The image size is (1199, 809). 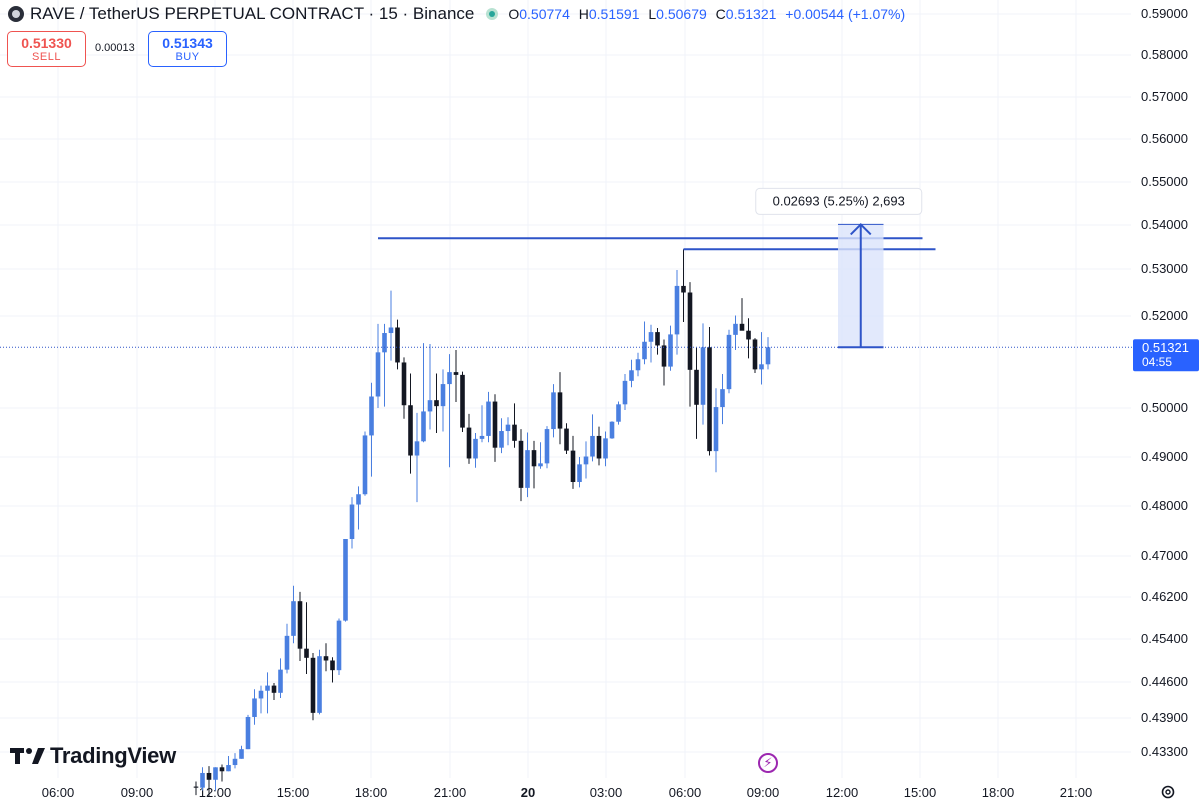 What do you see at coordinates (1164, 456) in the screenshot?
I see `price-tick-label: 0.49000` at bounding box center [1164, 456].